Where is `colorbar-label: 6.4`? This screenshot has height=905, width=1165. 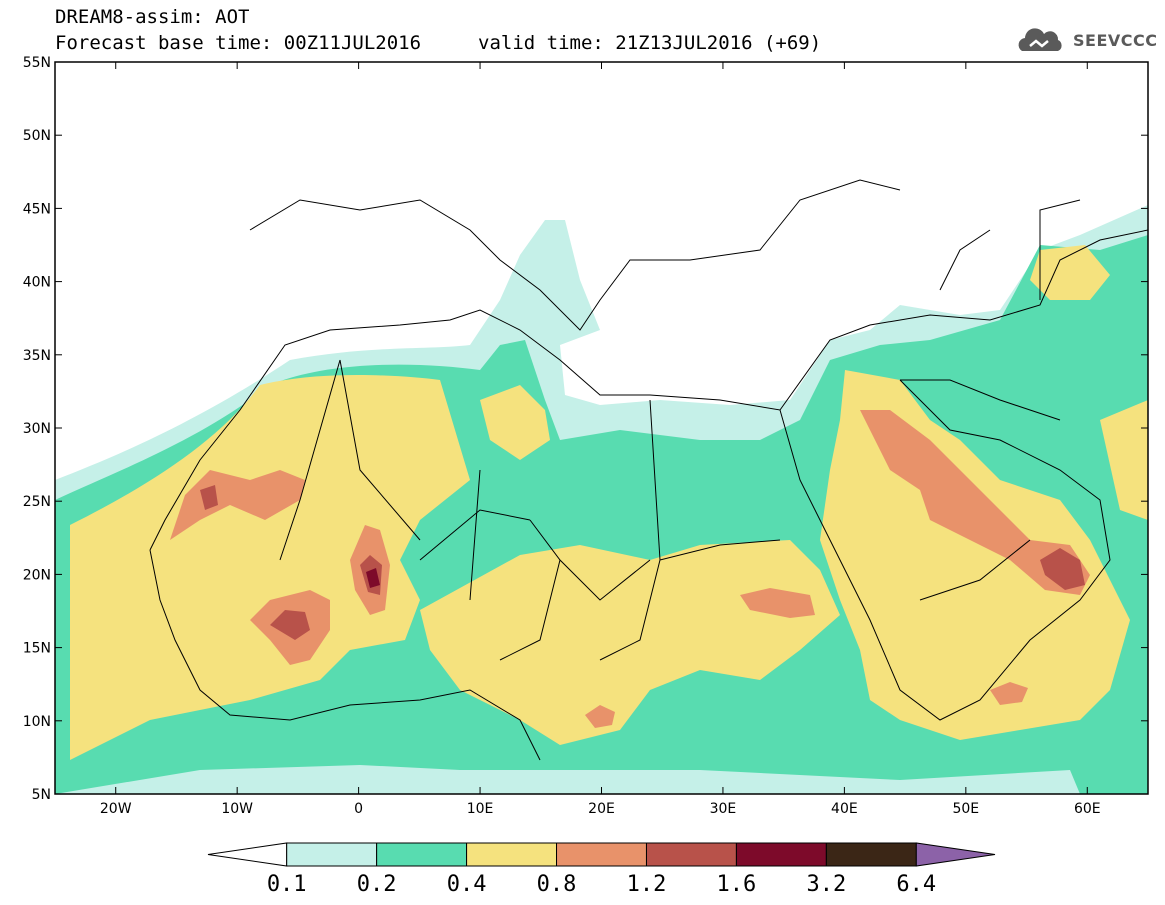
colorbar-label: 6.4 is located at coordinates (916, 884).